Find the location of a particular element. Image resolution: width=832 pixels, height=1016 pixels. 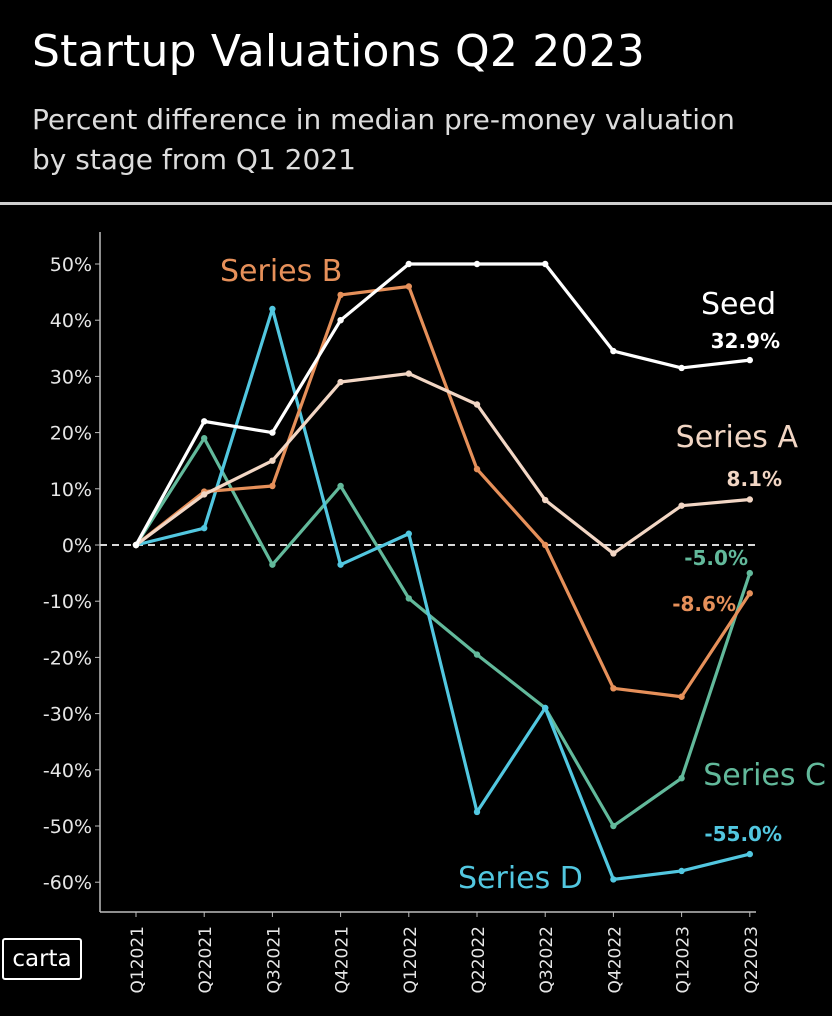

series-c-name-label: Series C is located at coordinates (764, 775).